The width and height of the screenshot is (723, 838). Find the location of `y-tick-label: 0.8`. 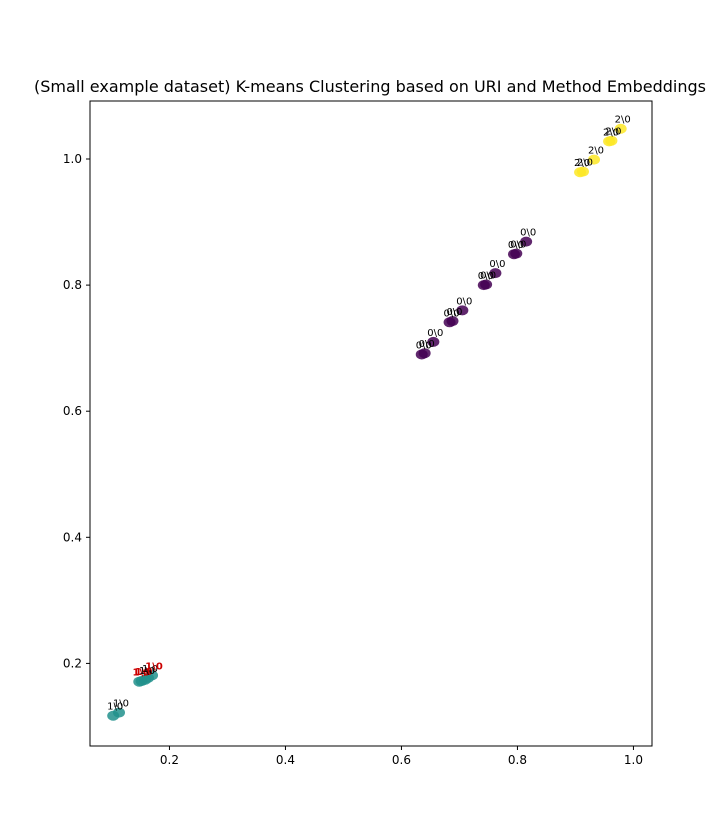

y-tick-label: 0.8 is located at coordinates (72, 285).